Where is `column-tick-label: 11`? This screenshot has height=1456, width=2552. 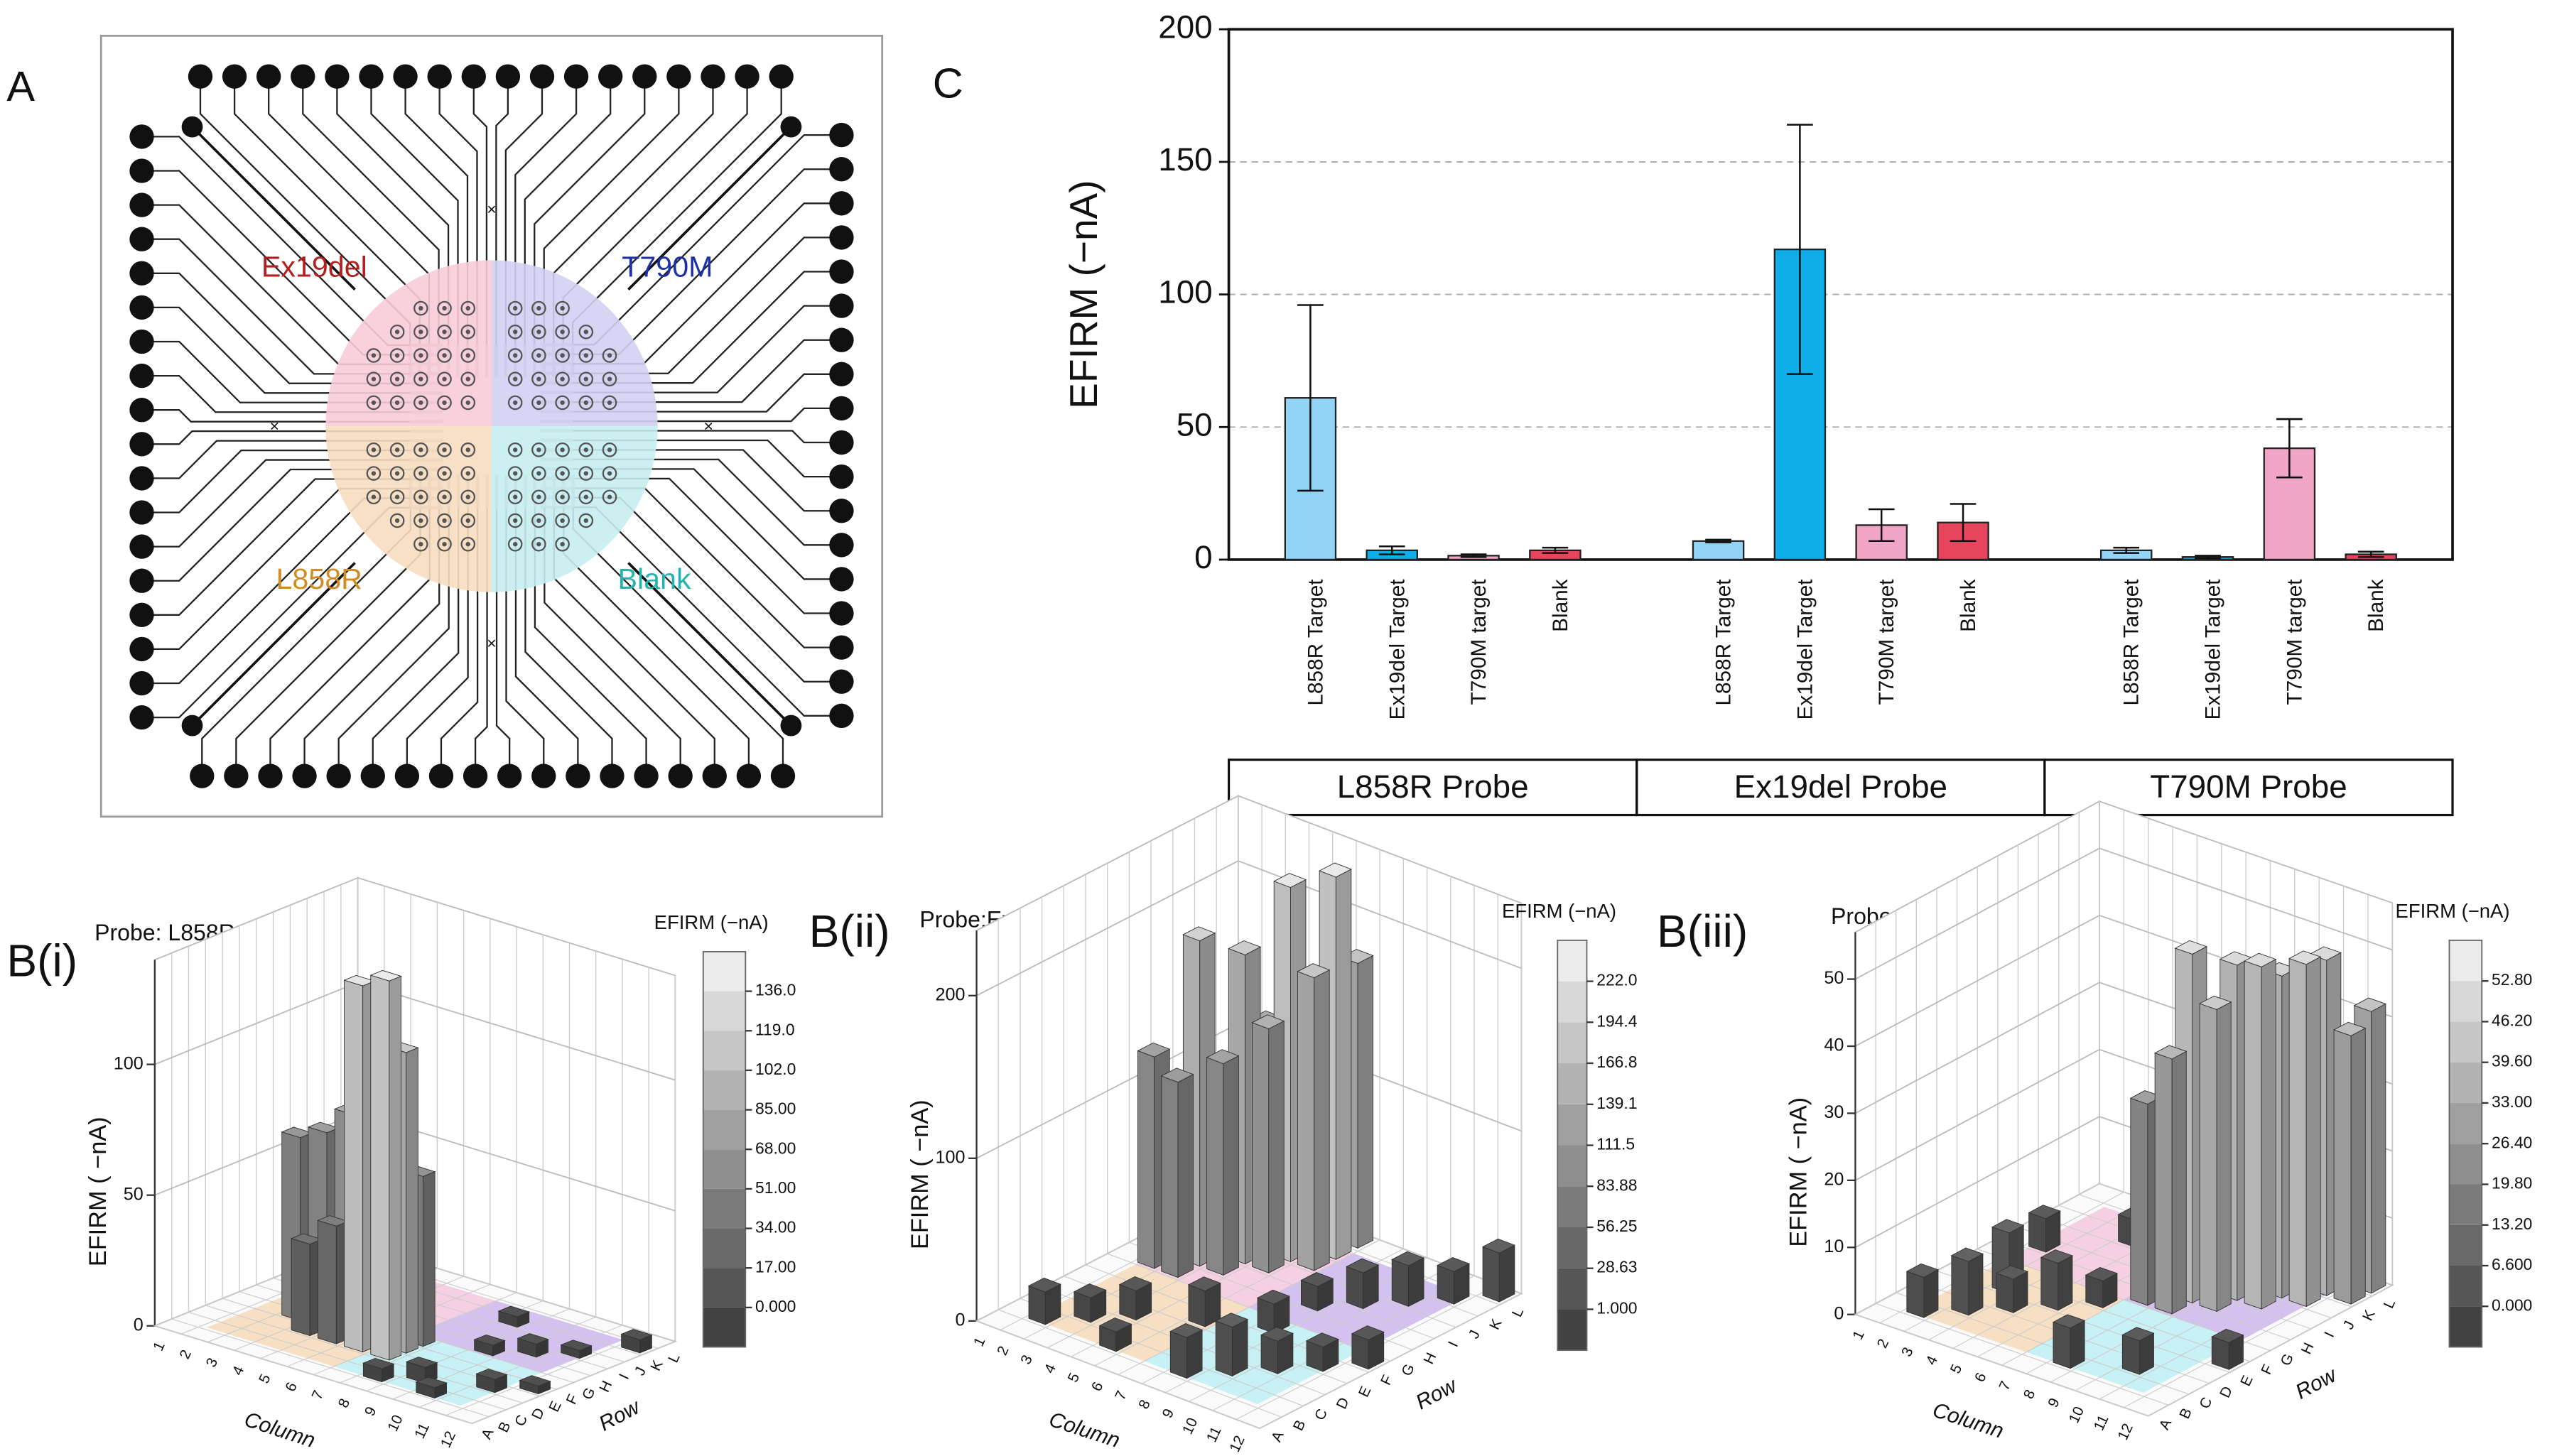 column-tick-label: 11 is located at coordinates (1214, 1434).